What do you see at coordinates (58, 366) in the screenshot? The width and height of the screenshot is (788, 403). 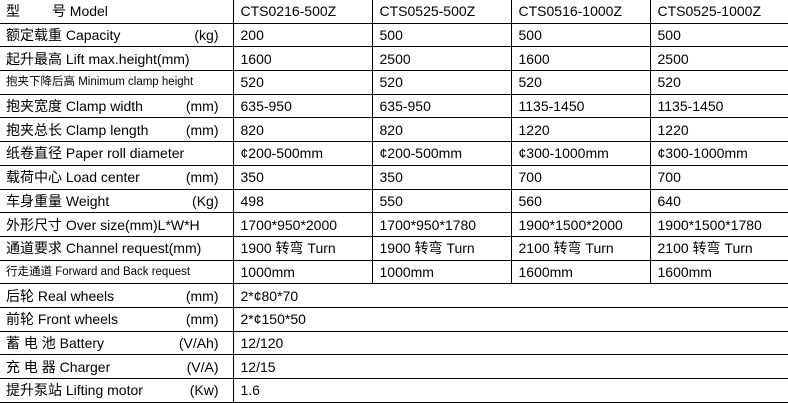 I see `row-label: 充 电 器 Charger` at bounding box center [58, 366].